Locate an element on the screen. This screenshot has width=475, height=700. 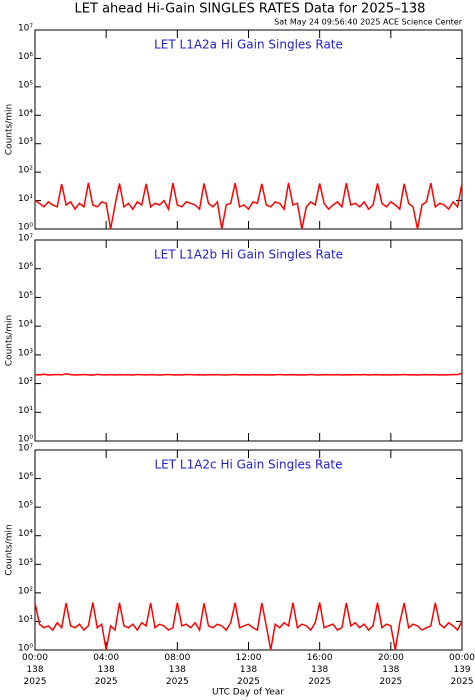
panel-title: LET L1A2a Hi Gain Singles Rate is located at coordinates (248, 45).